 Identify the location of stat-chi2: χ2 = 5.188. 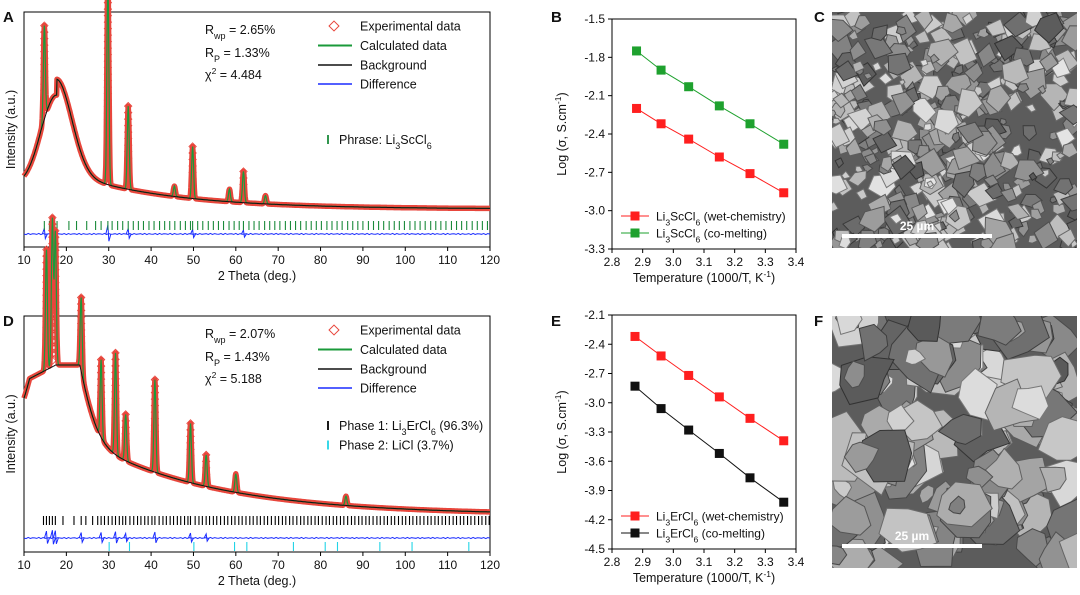
(233, 378).